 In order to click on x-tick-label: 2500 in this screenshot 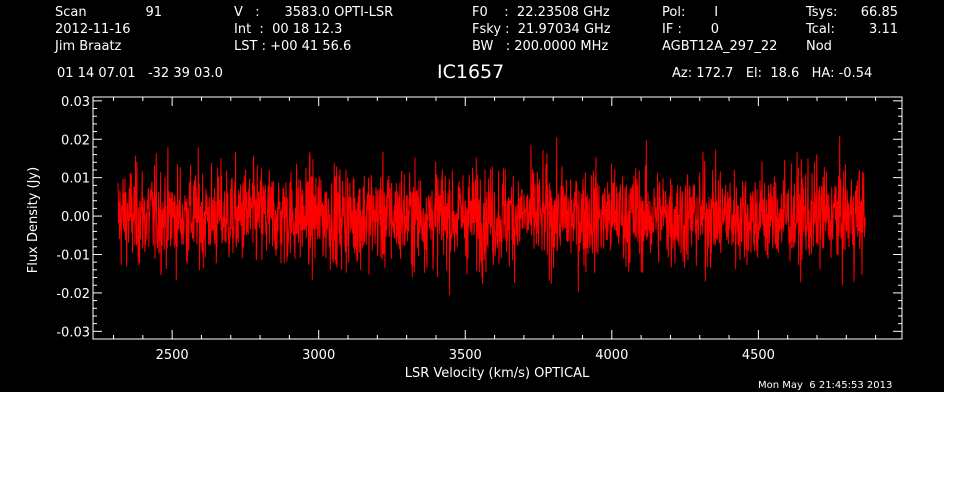, I will do `click(172, 355)`.